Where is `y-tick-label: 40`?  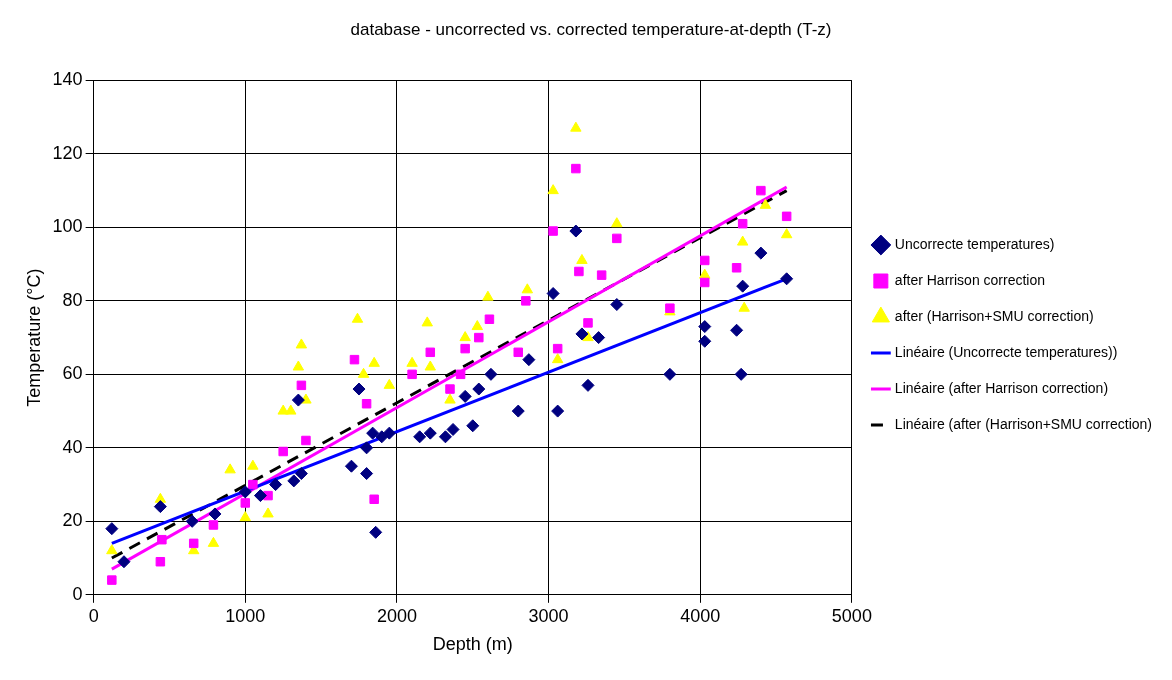
y-tick-label: 40 is located at coordinates (72, 446).